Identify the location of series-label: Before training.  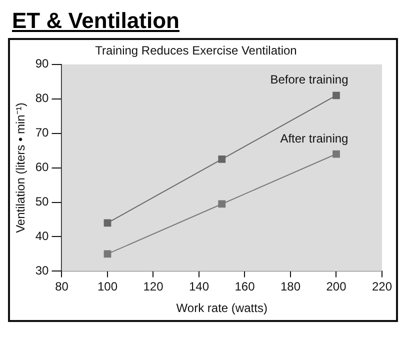
(309, 79).